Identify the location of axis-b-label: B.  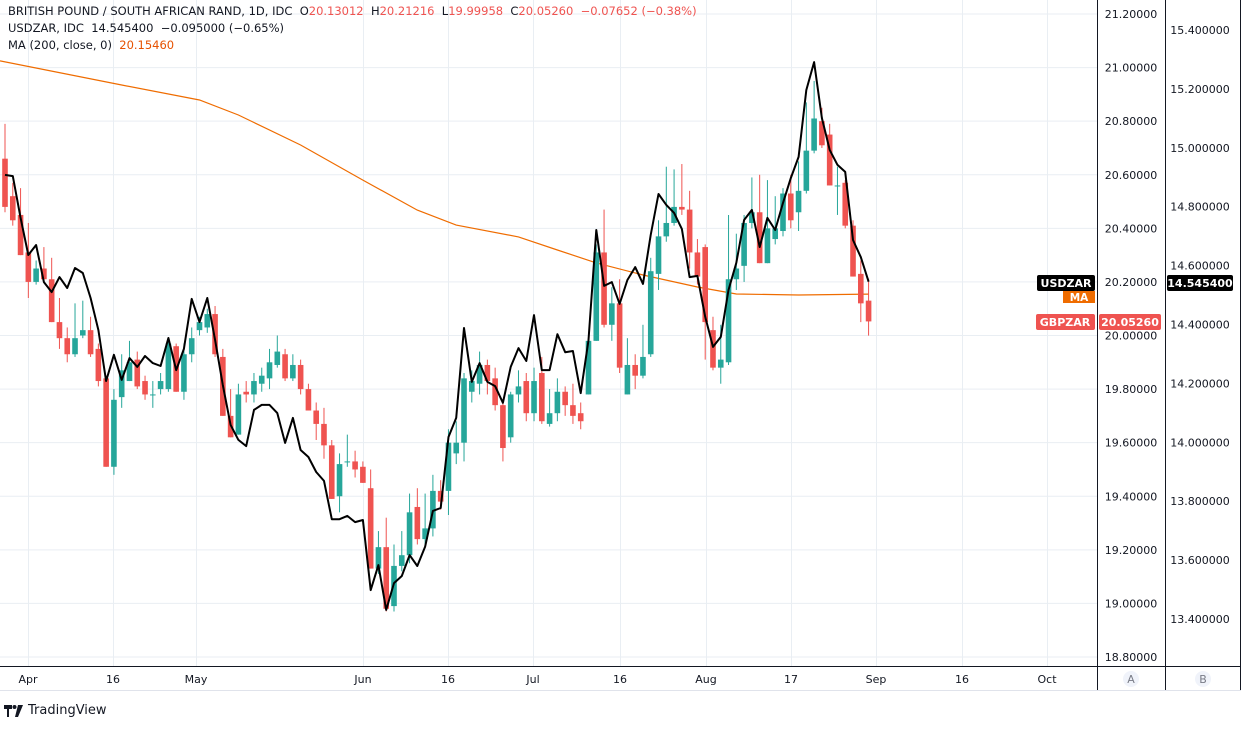
(1203, 679).